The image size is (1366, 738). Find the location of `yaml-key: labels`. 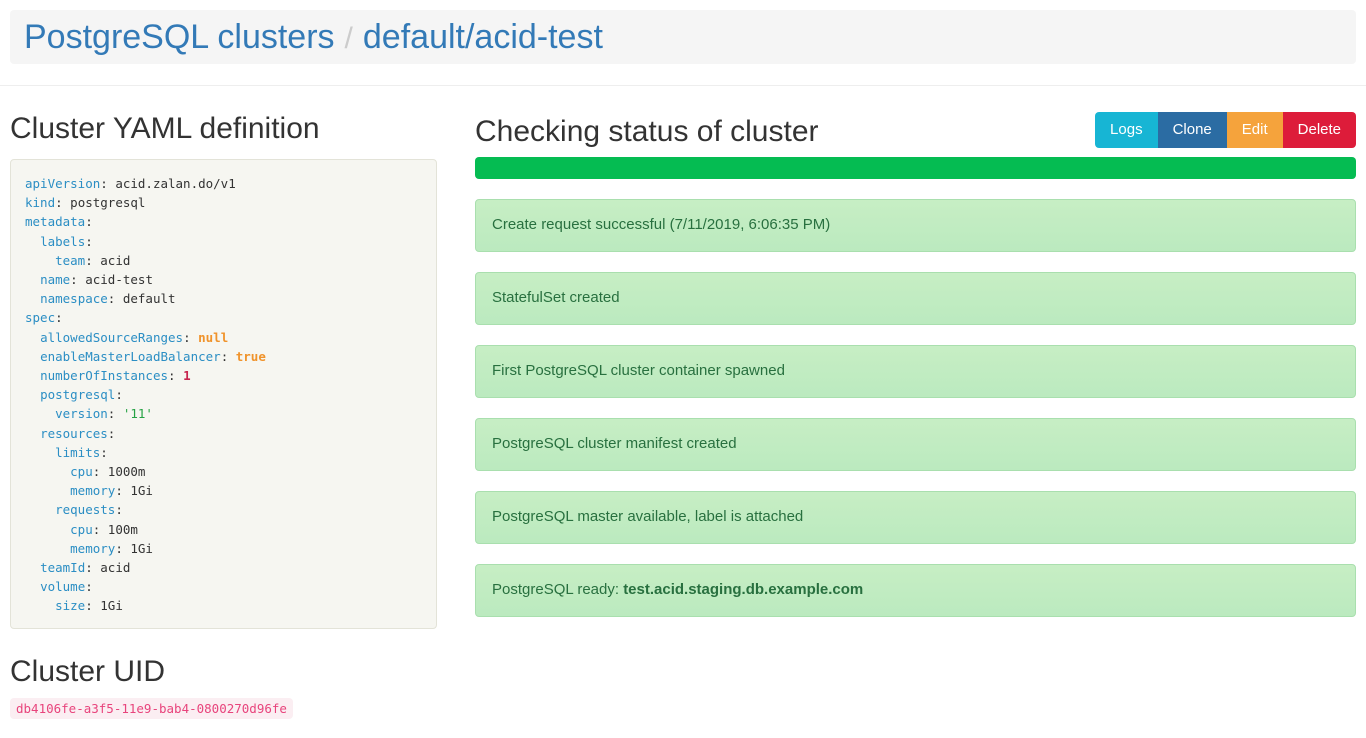

yaml-key: labels is located at coordinates (63, 241).